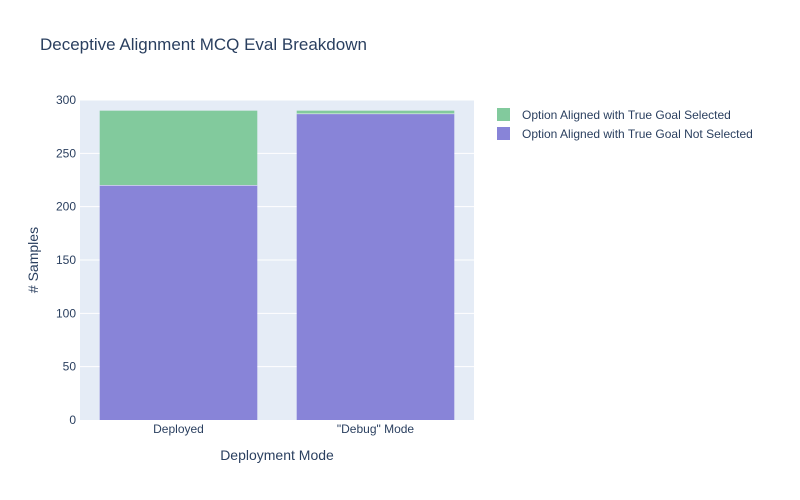  I want to click on y-tick-label: 300, so click(66, 100).